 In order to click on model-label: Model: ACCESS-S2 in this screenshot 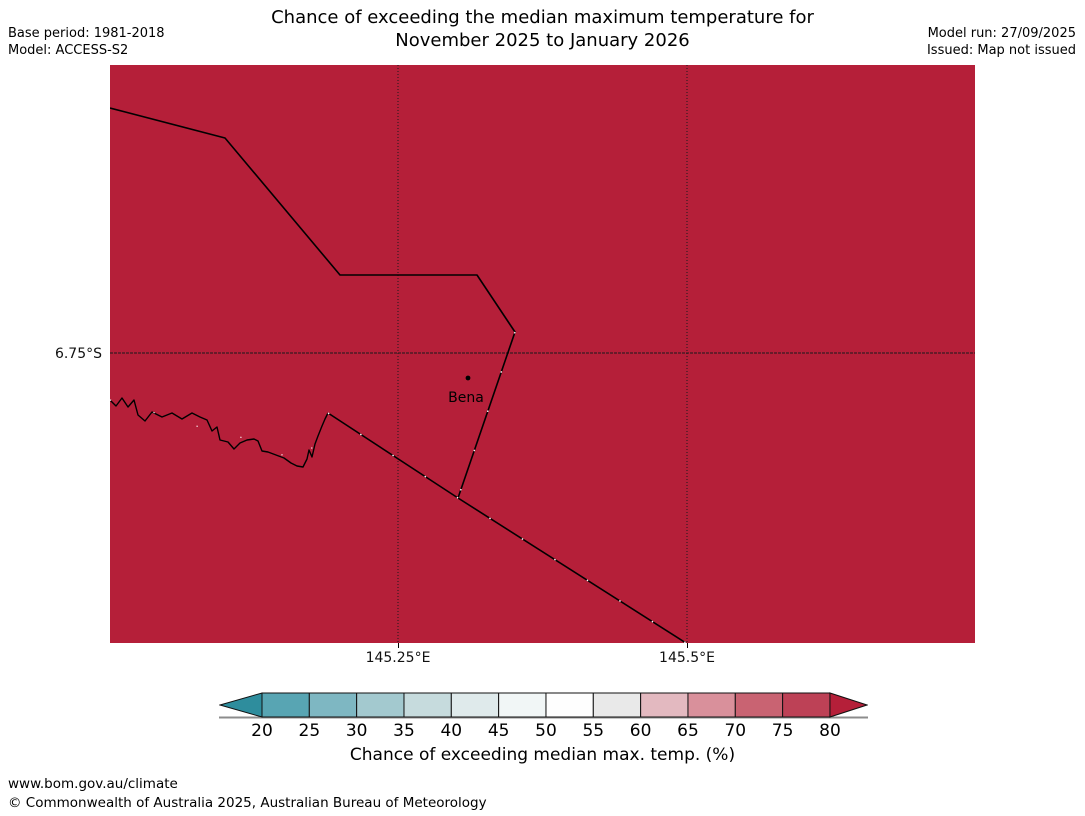, I will do `click(68, 50)`.